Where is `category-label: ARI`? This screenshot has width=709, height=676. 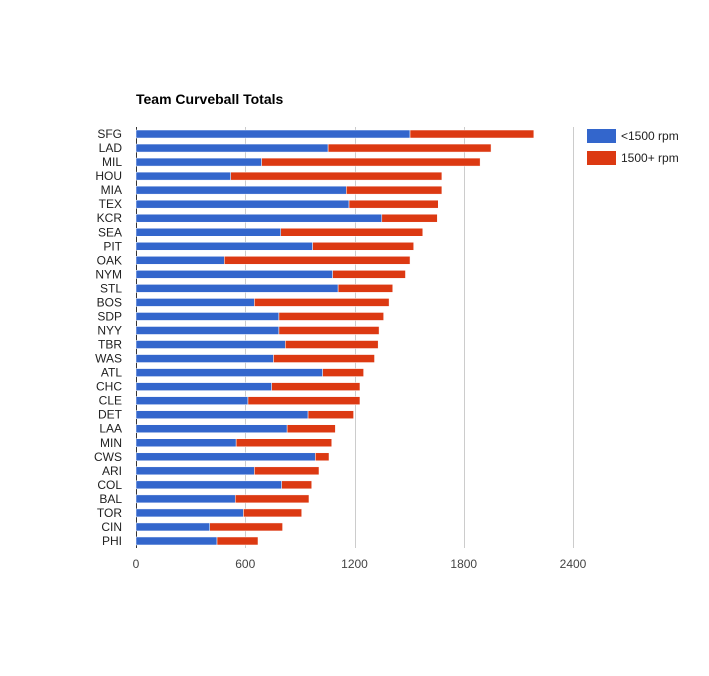 category-label: ARI is located at coordinates (112, 471).